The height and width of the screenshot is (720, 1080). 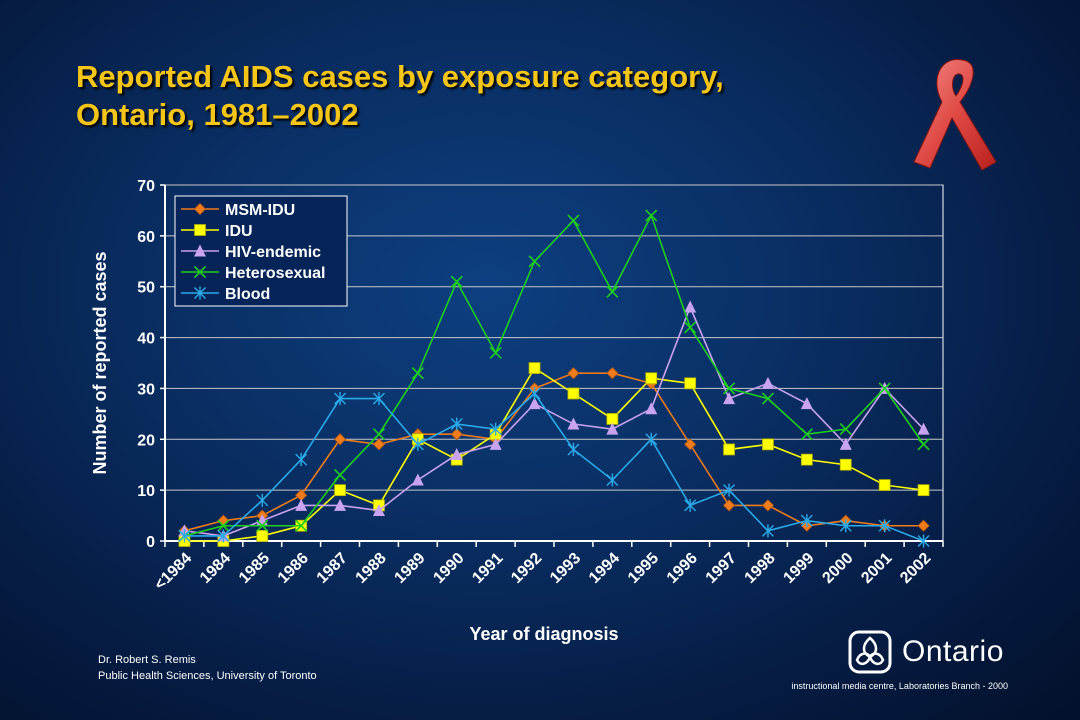 I want to click on x-tick-label: 1991, so click(x=487, y=568).